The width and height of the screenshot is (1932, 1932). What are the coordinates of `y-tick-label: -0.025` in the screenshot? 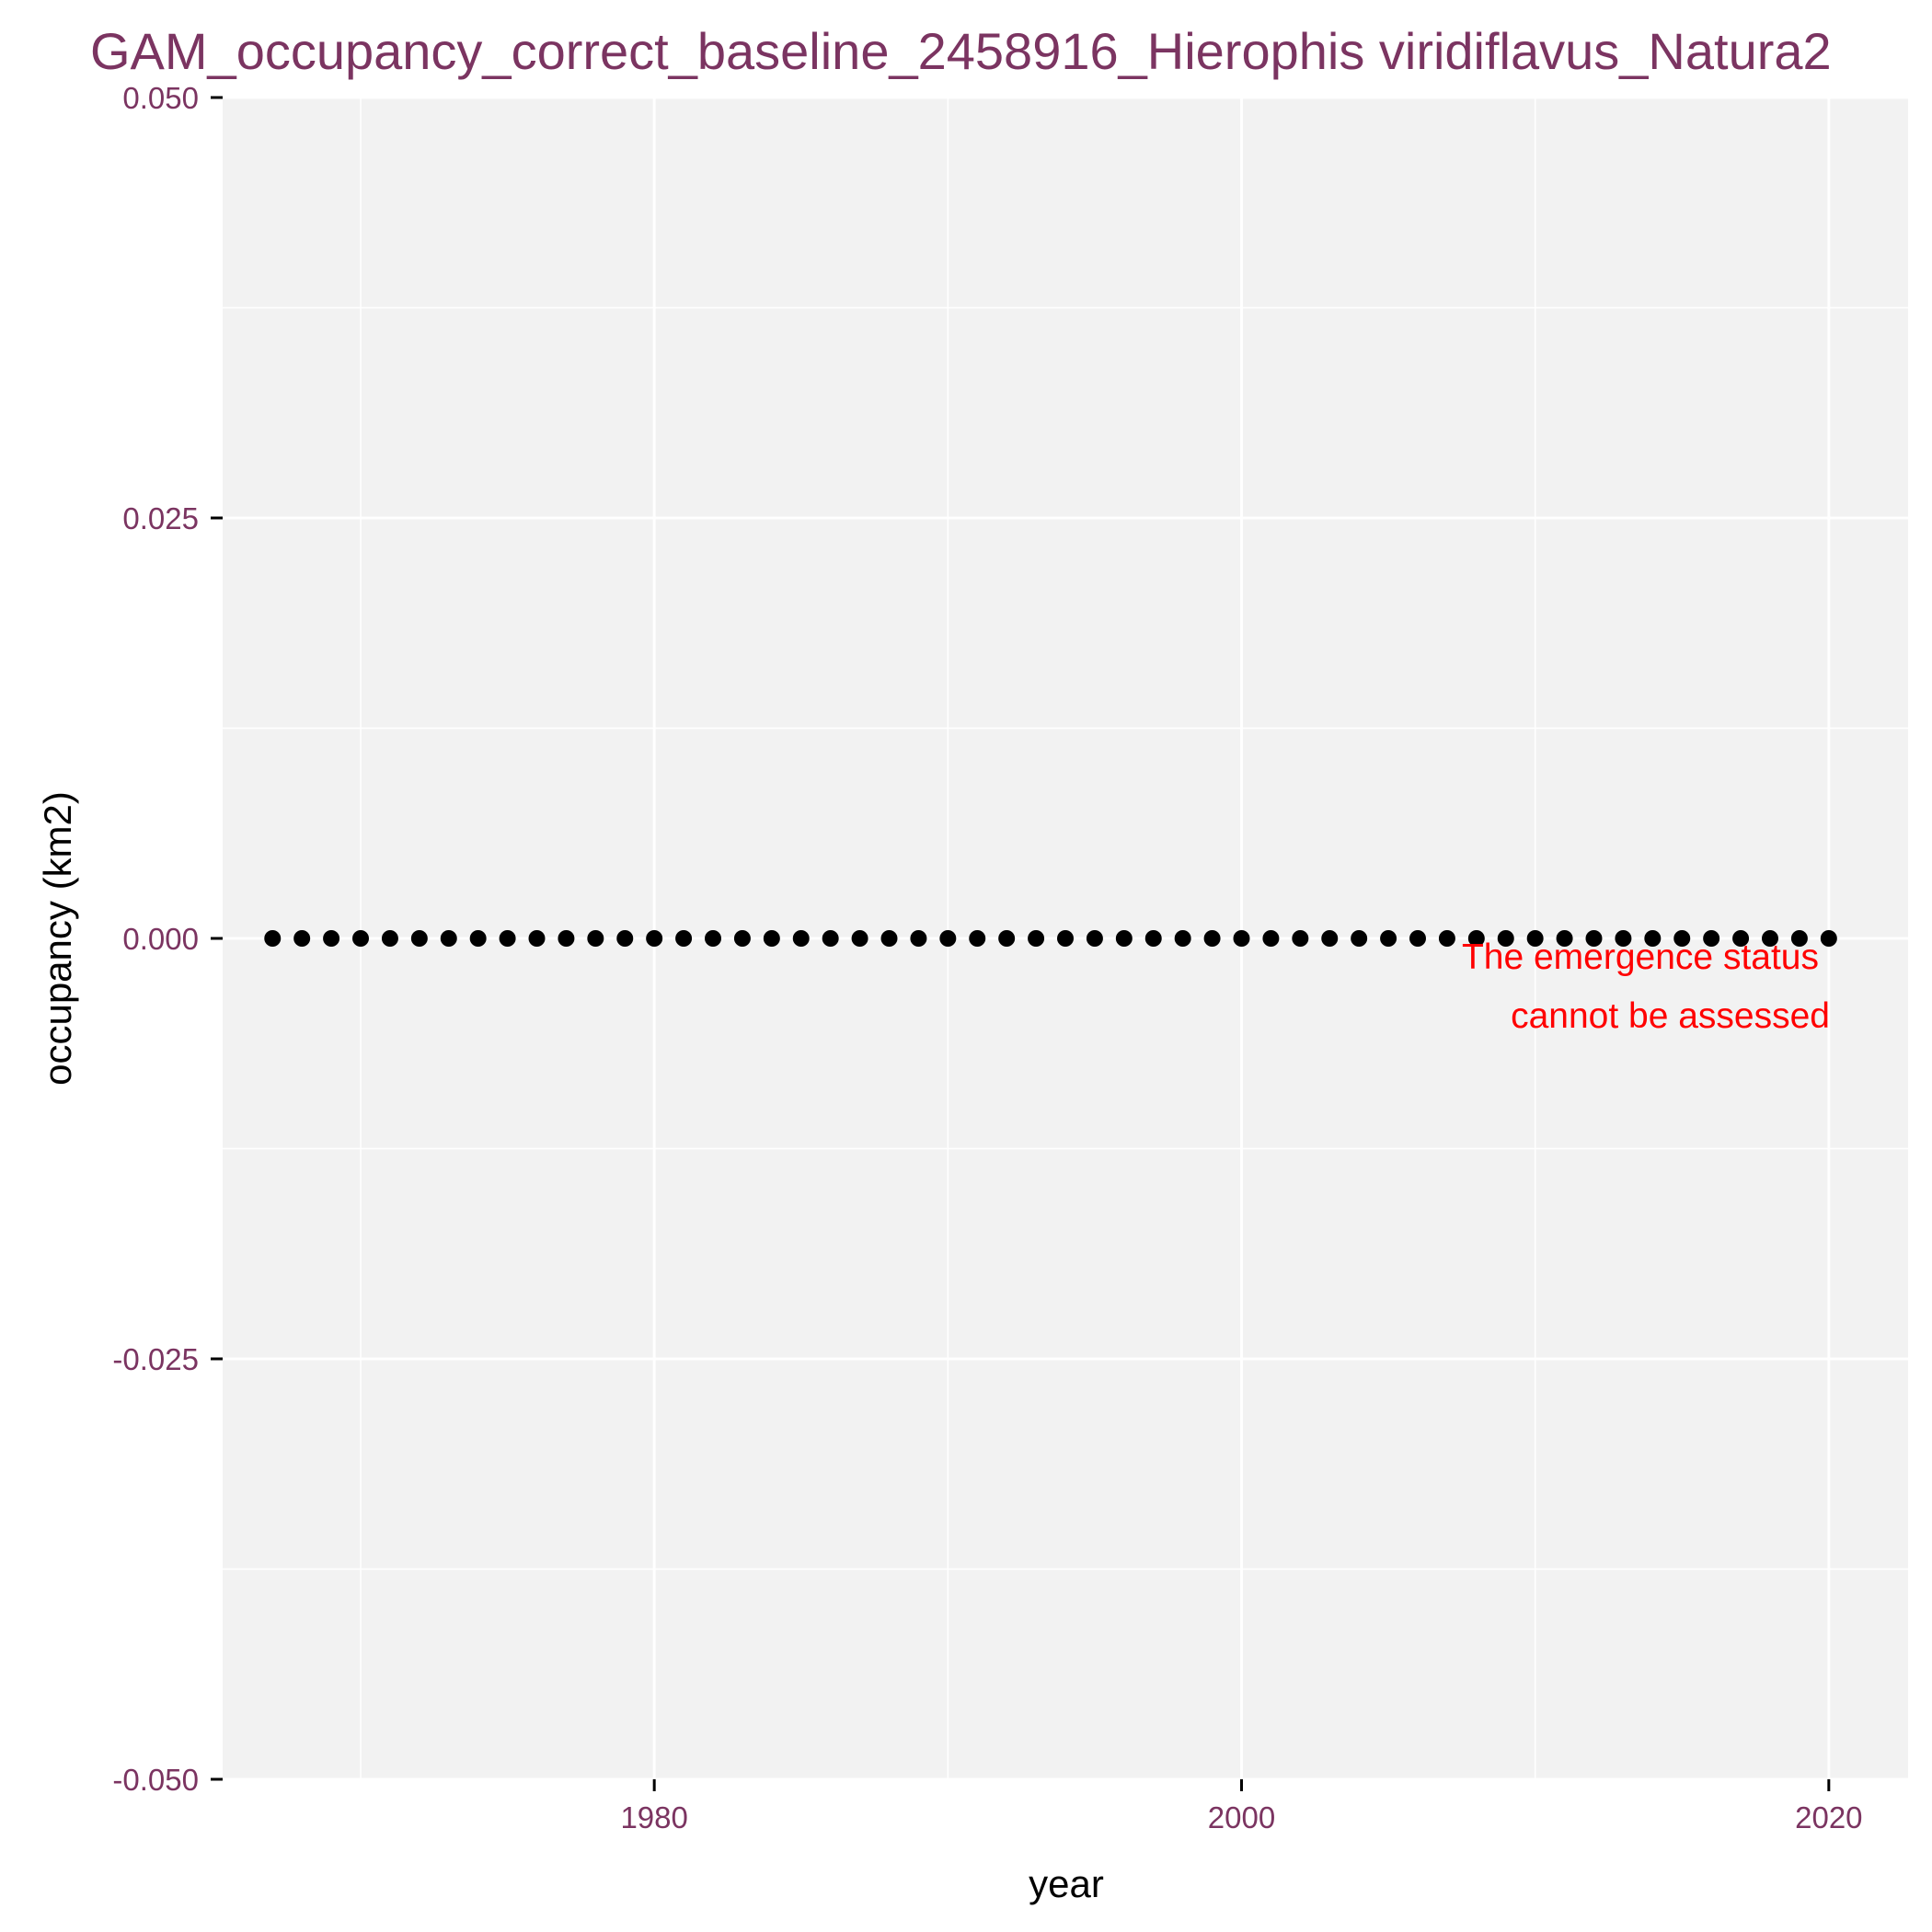 It's located at (155, 1359).